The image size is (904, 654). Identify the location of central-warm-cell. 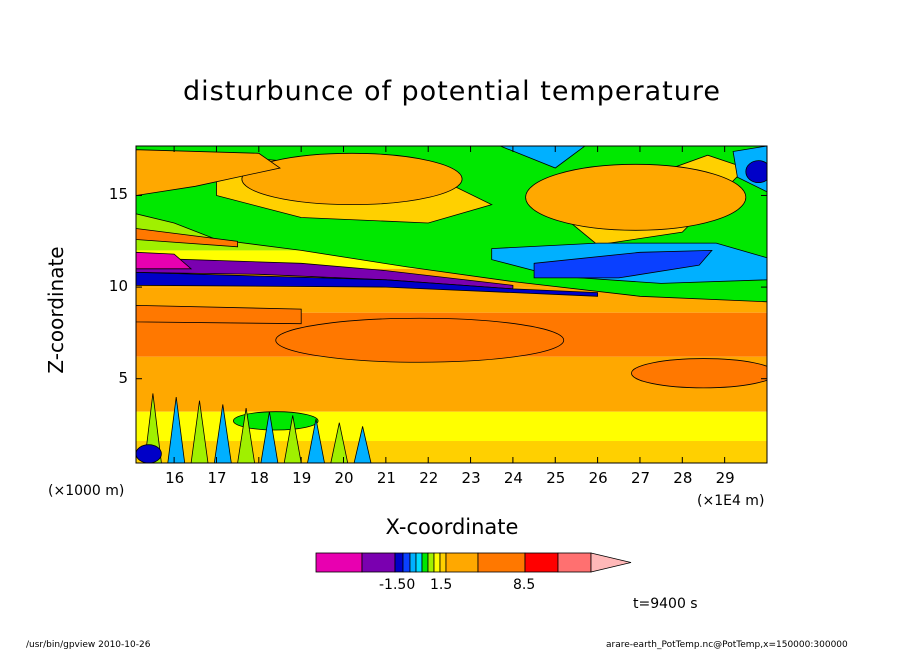
(420, 340).